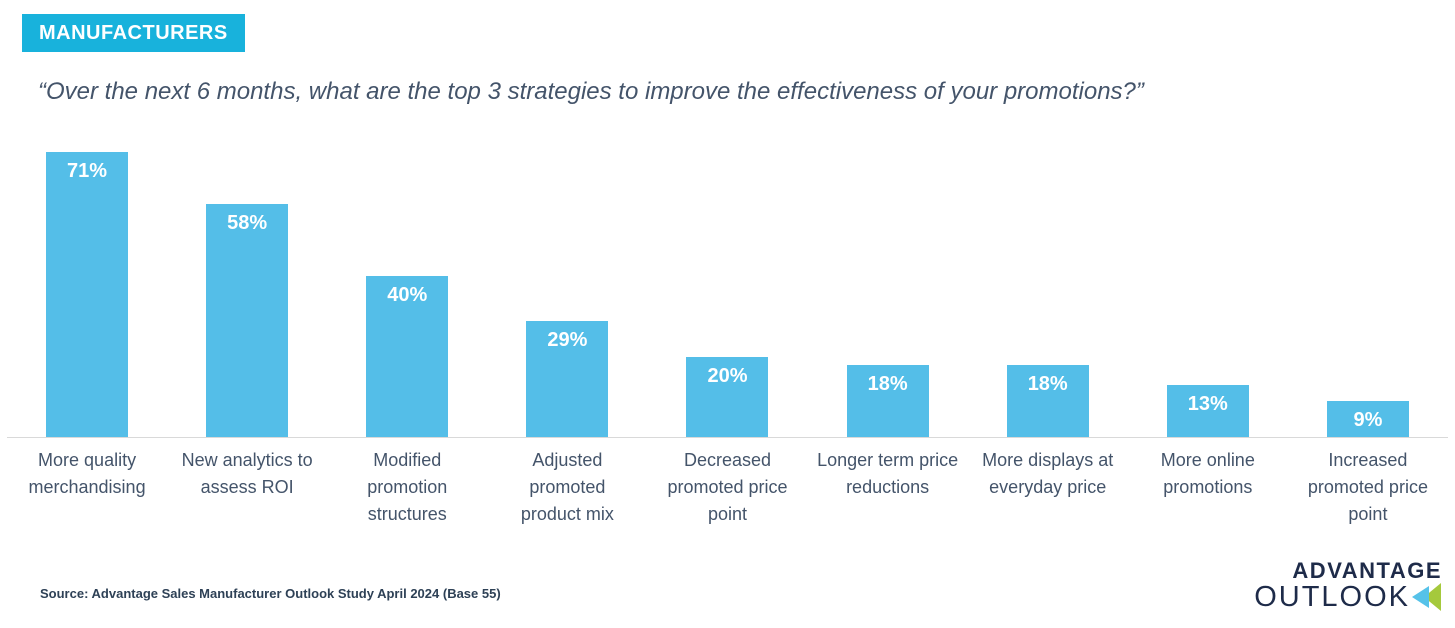 The width and height of the screenshot is (1455, 628). What do you see at coordinates (87, 473) in the screenshot?
I see `category-label: More quality merchandising` at bounding box center [87, 473].